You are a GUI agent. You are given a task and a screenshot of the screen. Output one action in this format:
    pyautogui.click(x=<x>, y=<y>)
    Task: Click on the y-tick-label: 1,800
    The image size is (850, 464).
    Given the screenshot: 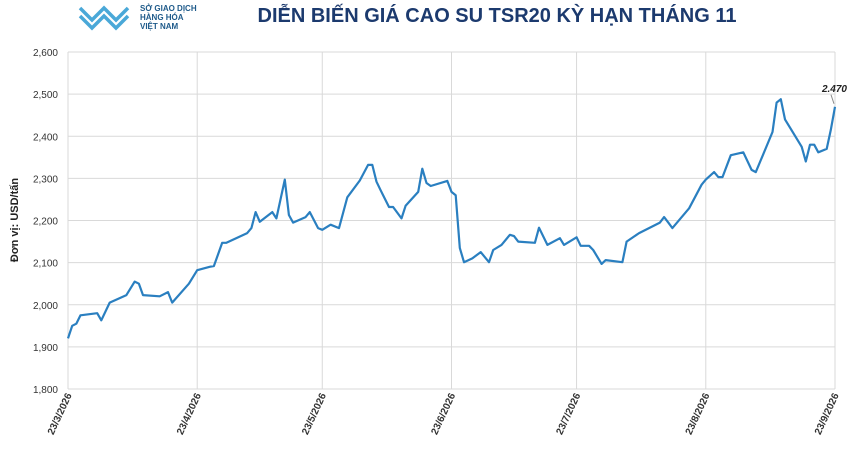 What is the action you would take?
    pyautogui.click(x=45, y=390)
    